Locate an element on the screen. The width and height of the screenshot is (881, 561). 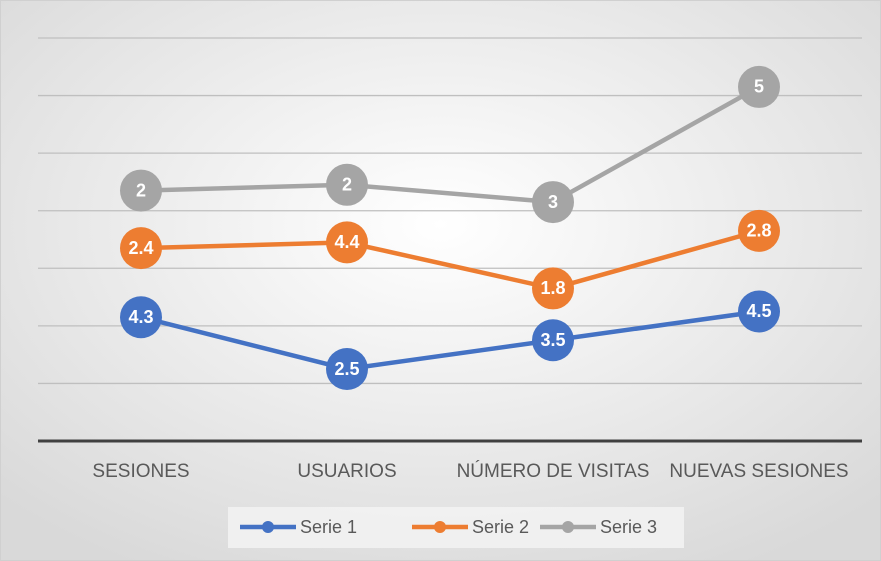
data-label: 4.5 is located at coordinates (758, 311).